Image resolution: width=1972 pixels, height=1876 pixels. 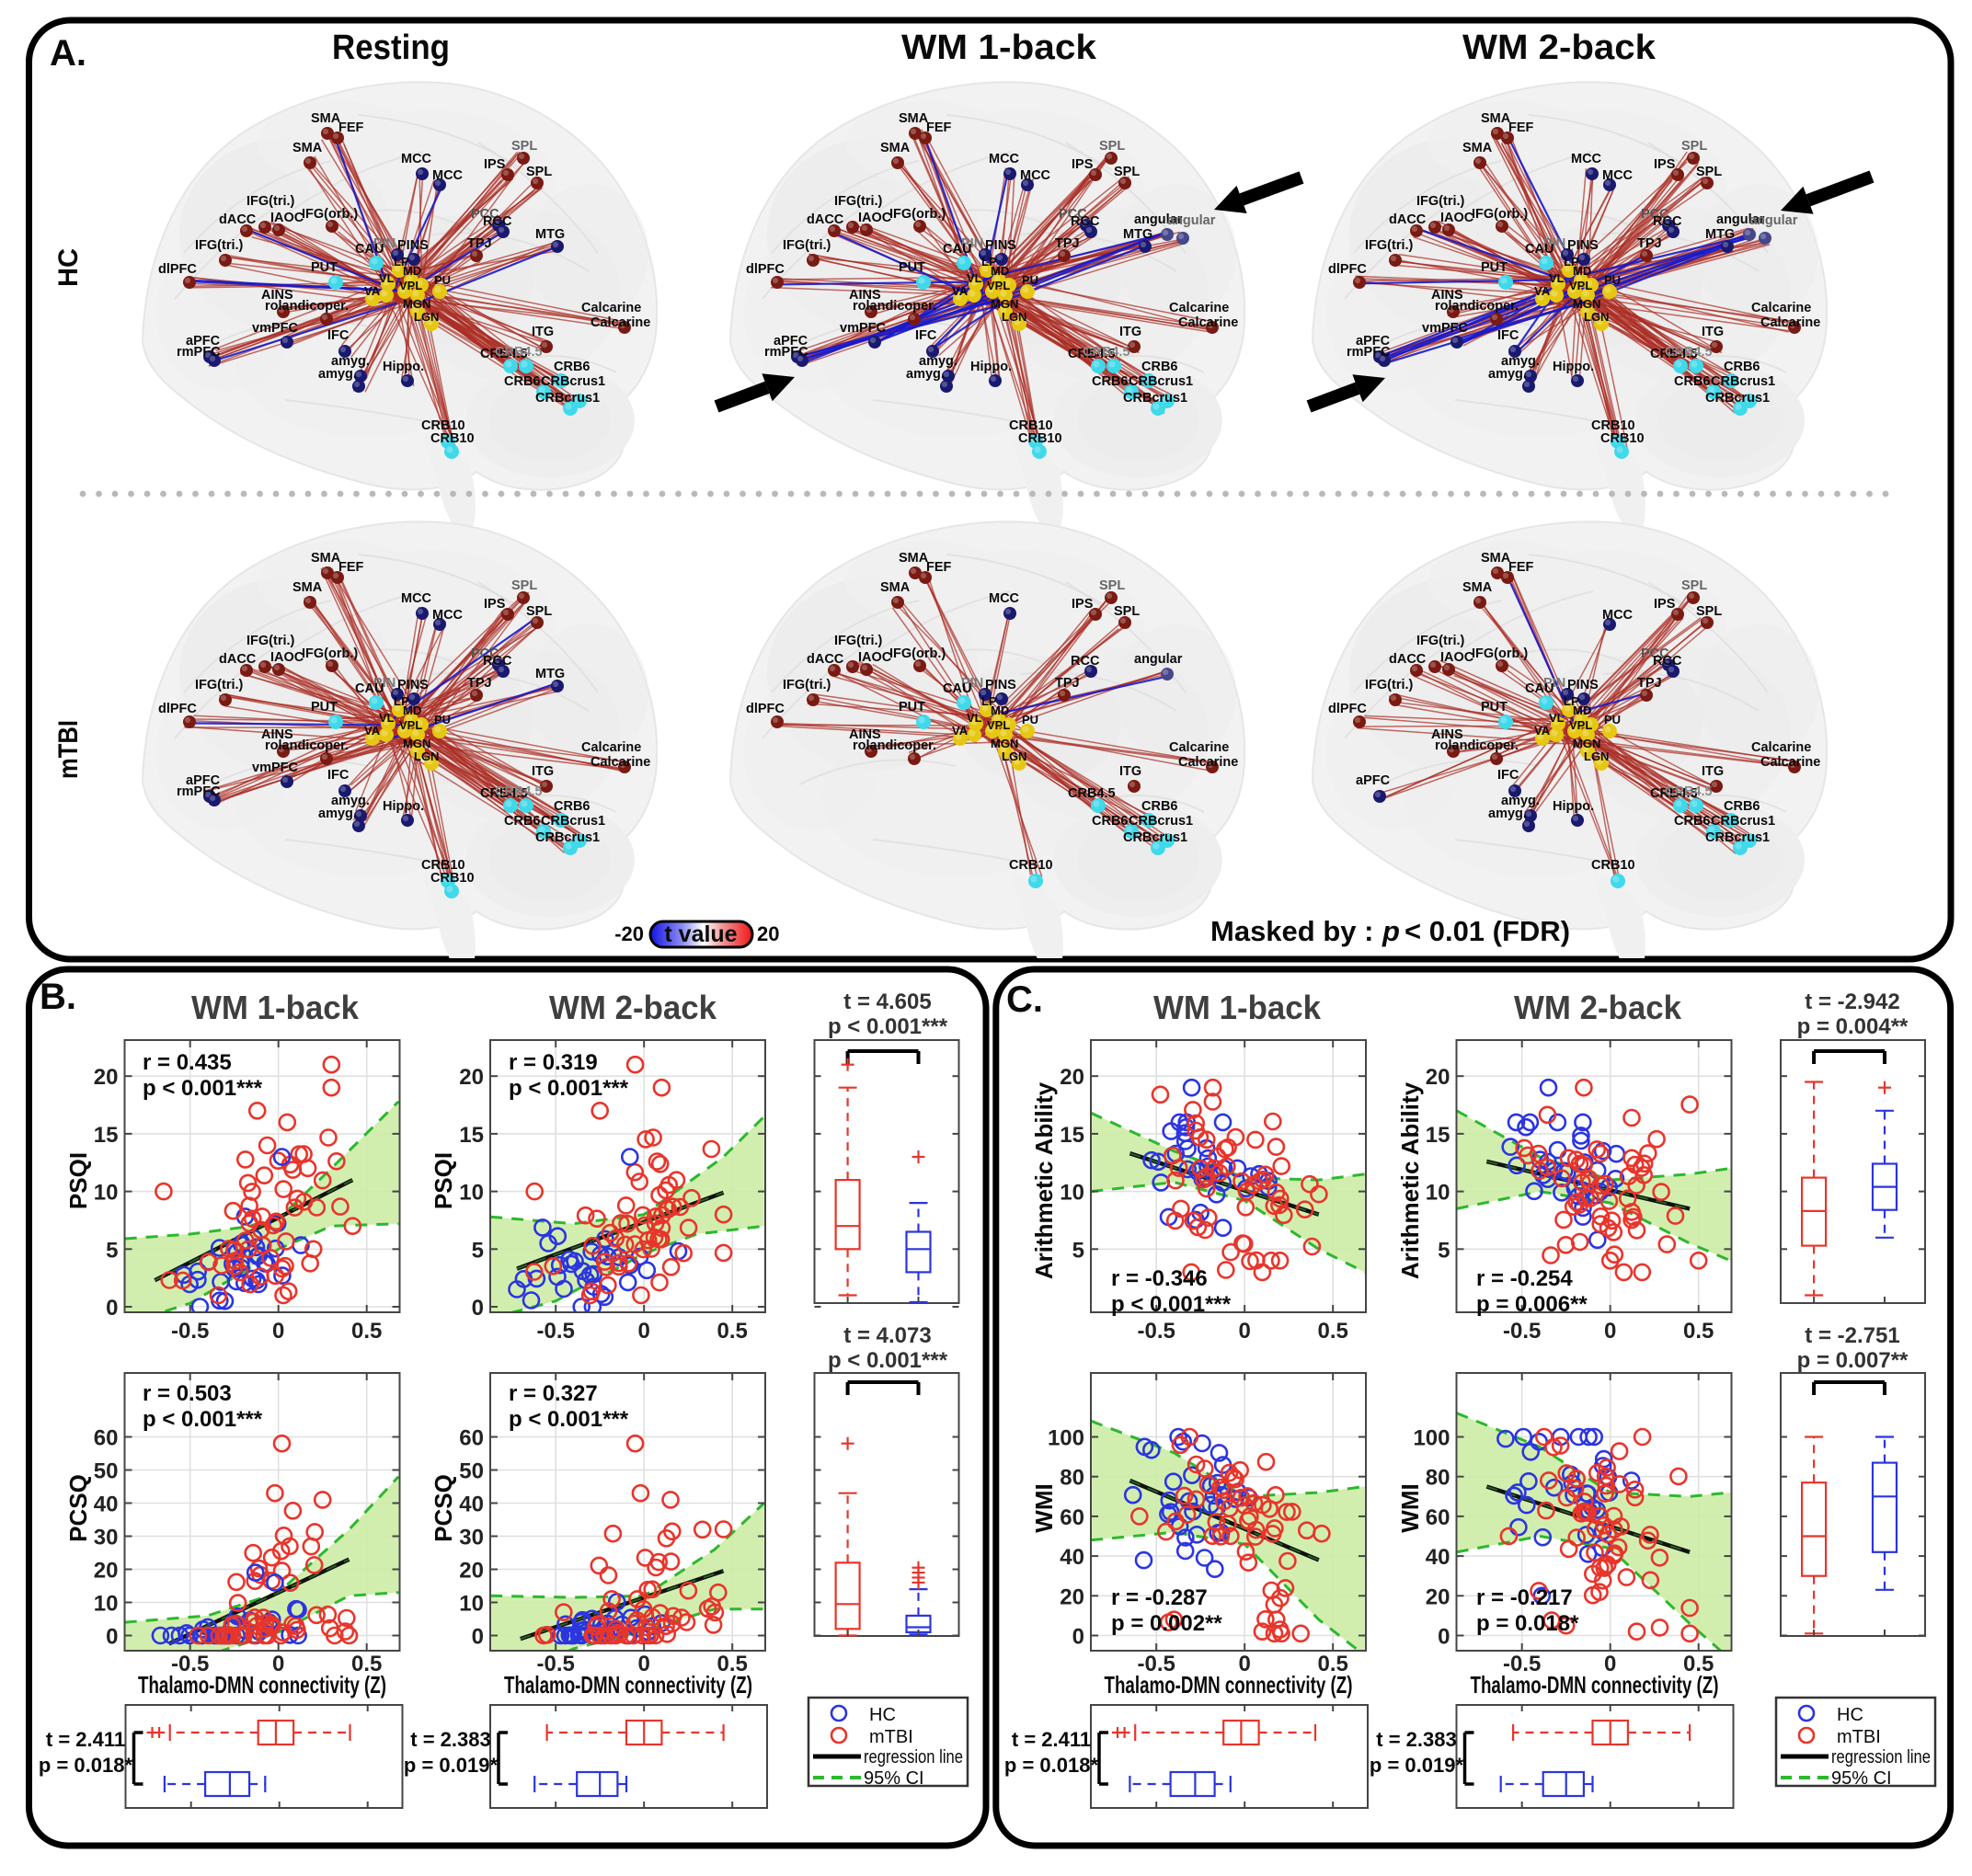 I want to click on svg-text: TPJ, so click(x=1067, y=244).